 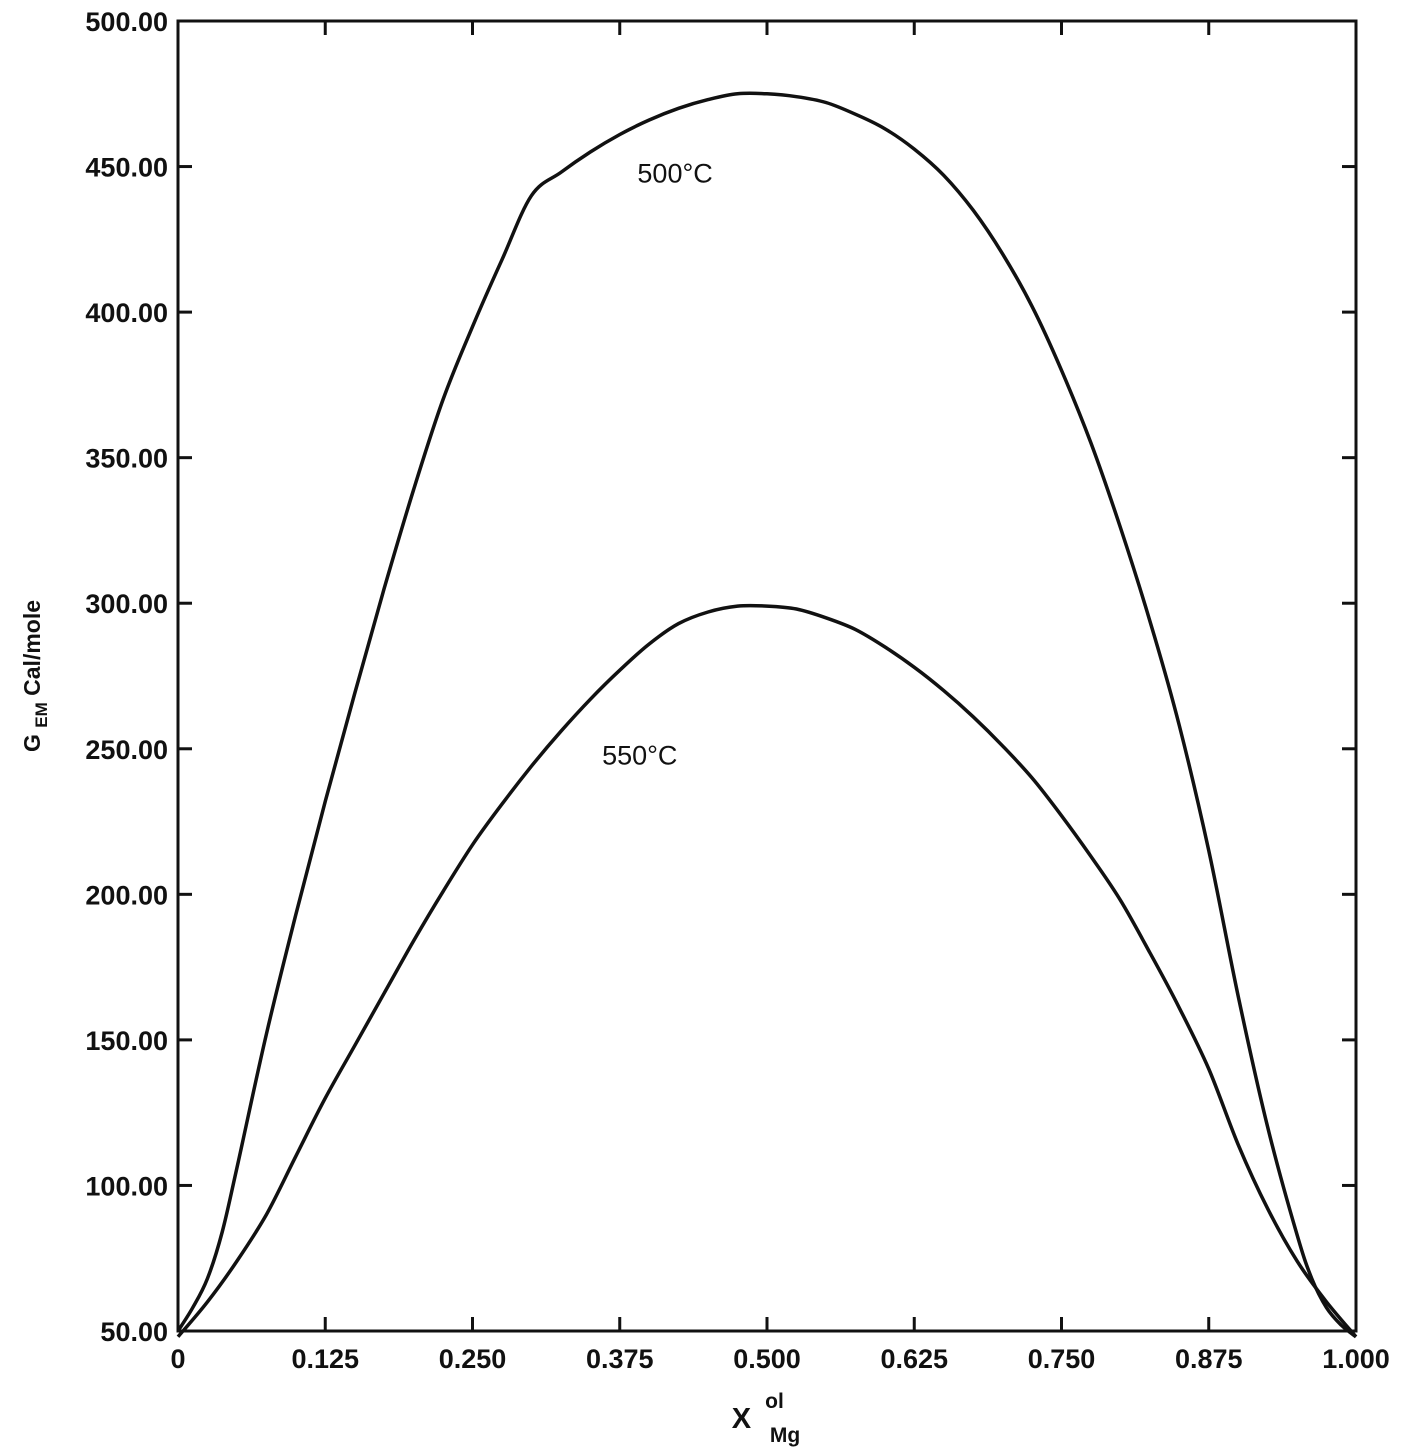 I want to click on y-axis-label-main: G, so click(x=32, y=743).